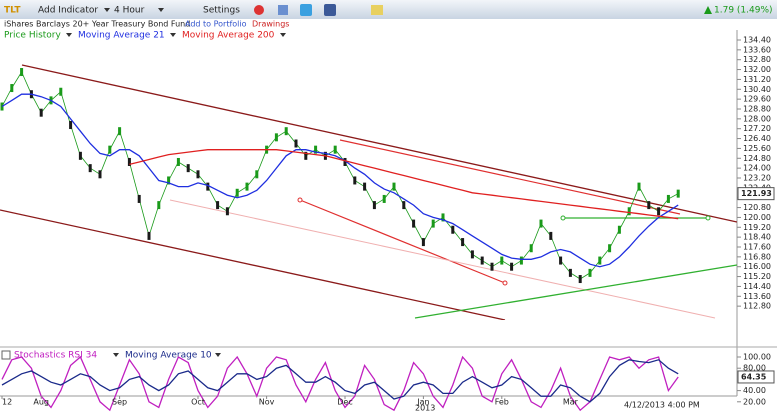 This screenshot has width=777, height=414. Describe the element at coordinates (743, 11) in the screenshot. I see `change: 1.79 (1.49%)` at that location.